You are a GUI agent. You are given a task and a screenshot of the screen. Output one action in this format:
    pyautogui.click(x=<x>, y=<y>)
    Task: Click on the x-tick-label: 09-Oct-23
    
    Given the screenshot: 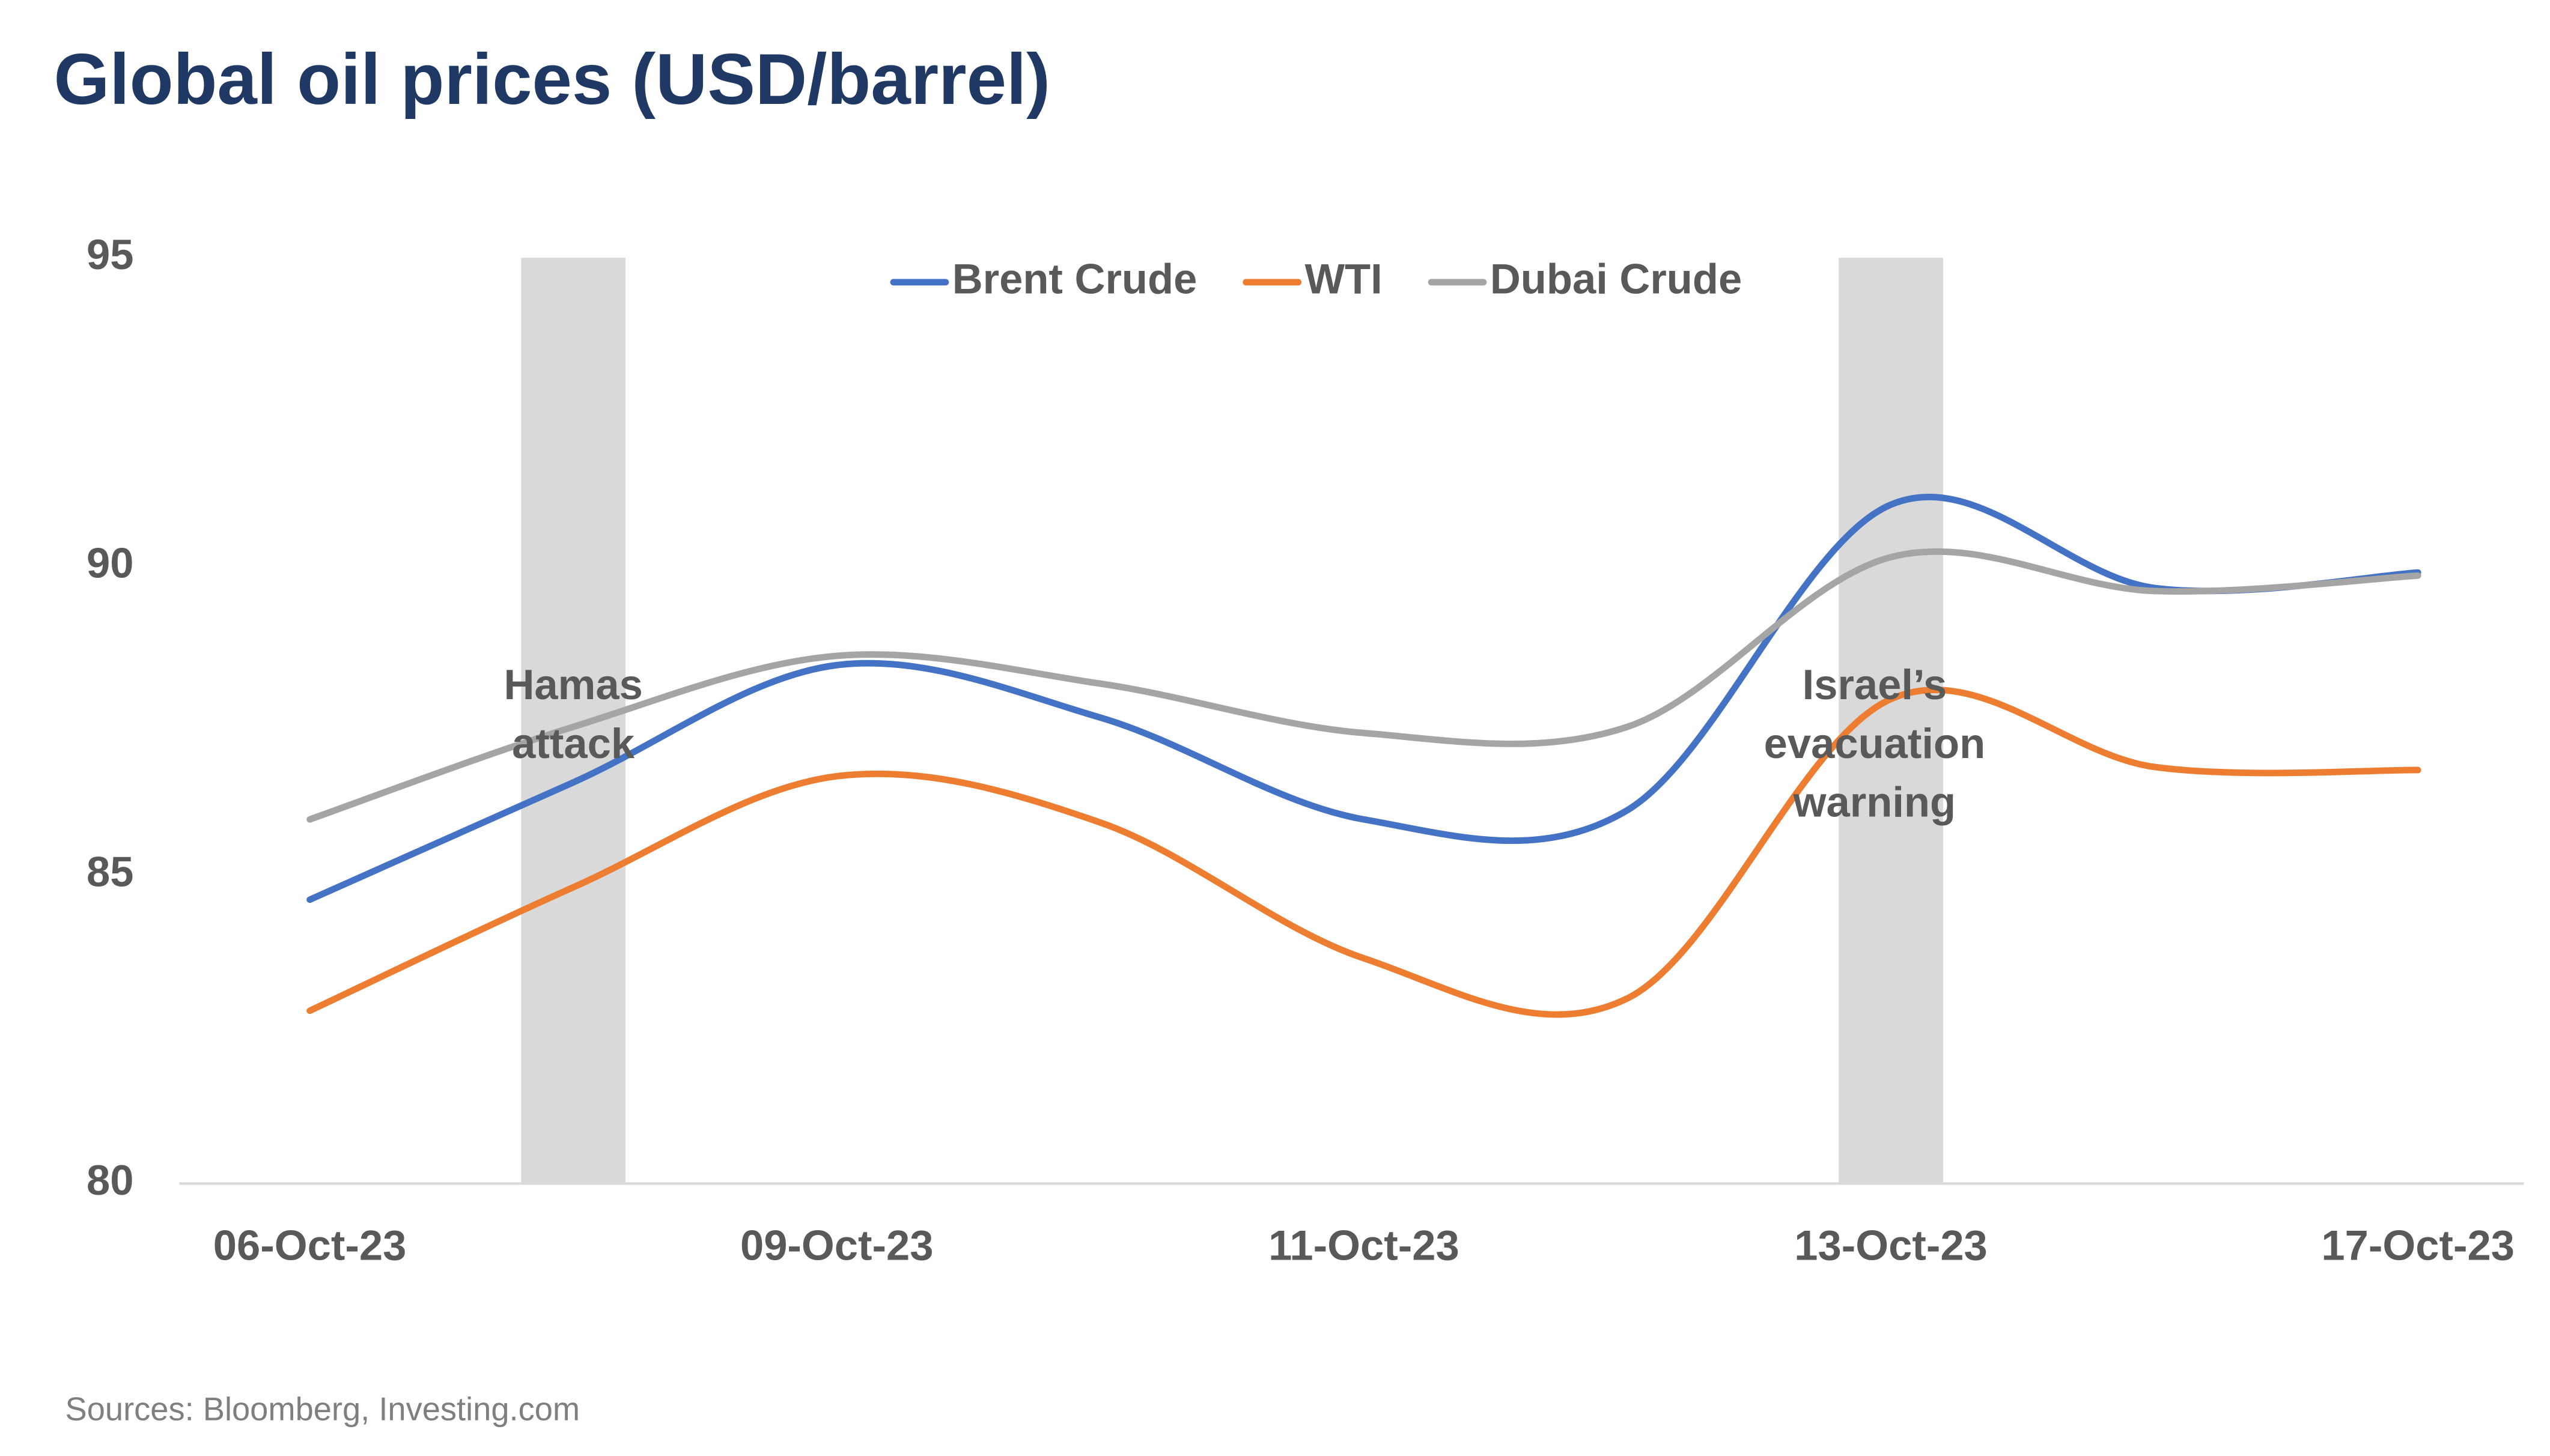 What is the action you would take?
    pyautogui.click(x=837, y=1246)
    